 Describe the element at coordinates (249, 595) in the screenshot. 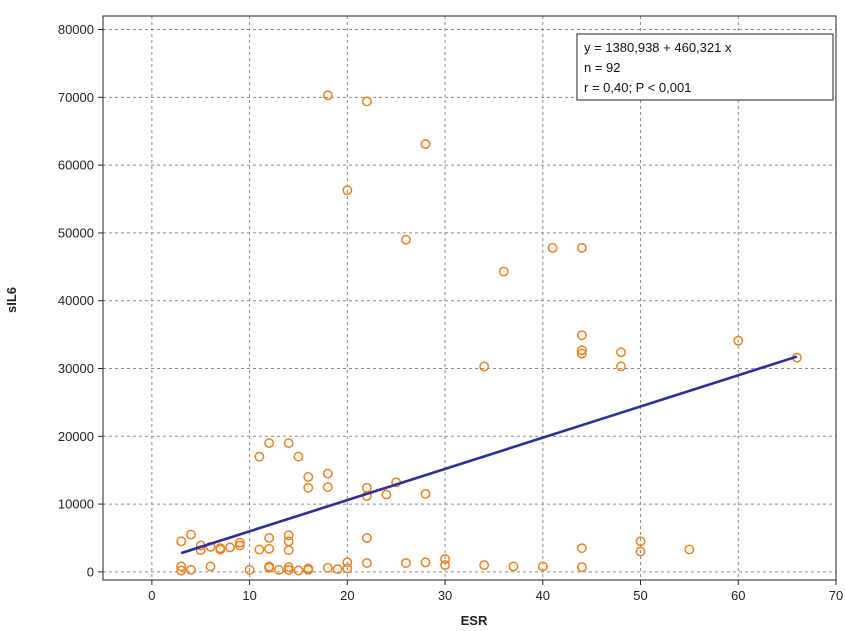

I see `x-tick-label: 10` at that location.